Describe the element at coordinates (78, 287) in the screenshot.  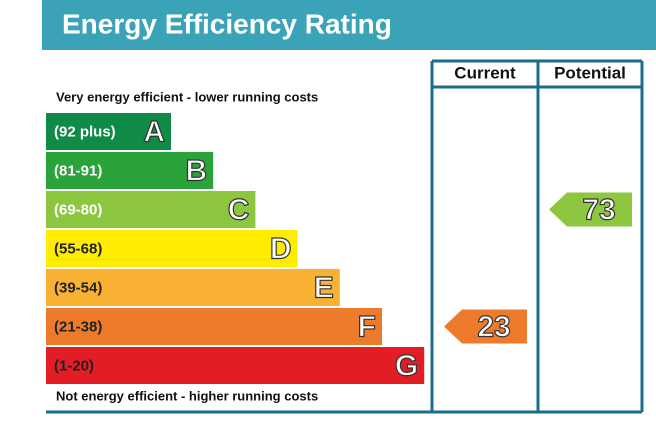
I see `band-range: (39-54)` at that location.